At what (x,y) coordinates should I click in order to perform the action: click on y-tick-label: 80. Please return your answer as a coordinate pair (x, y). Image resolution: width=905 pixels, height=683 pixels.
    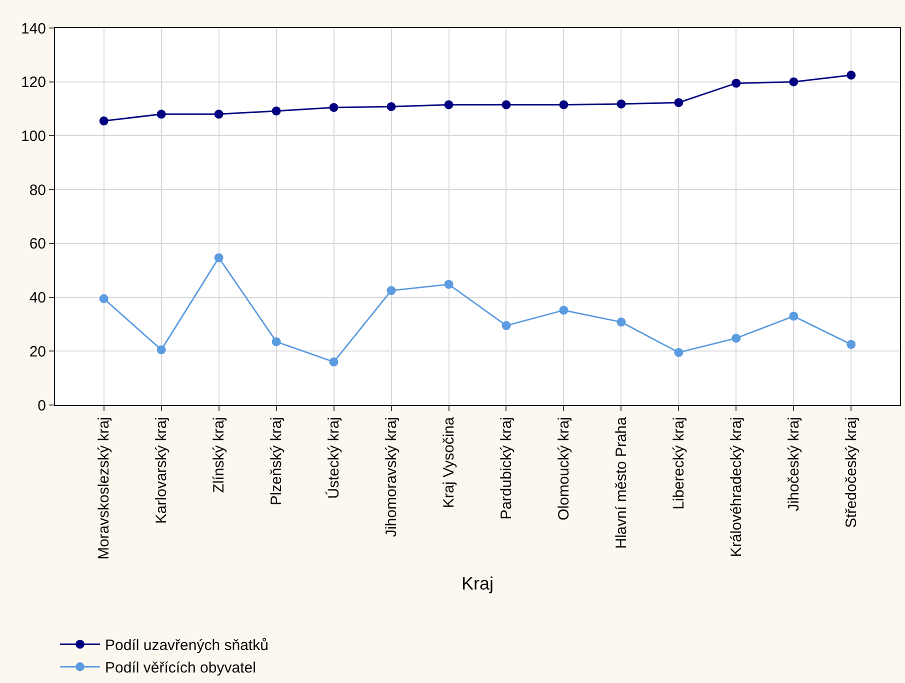
    Looking at the image, I should click on (37, 190).